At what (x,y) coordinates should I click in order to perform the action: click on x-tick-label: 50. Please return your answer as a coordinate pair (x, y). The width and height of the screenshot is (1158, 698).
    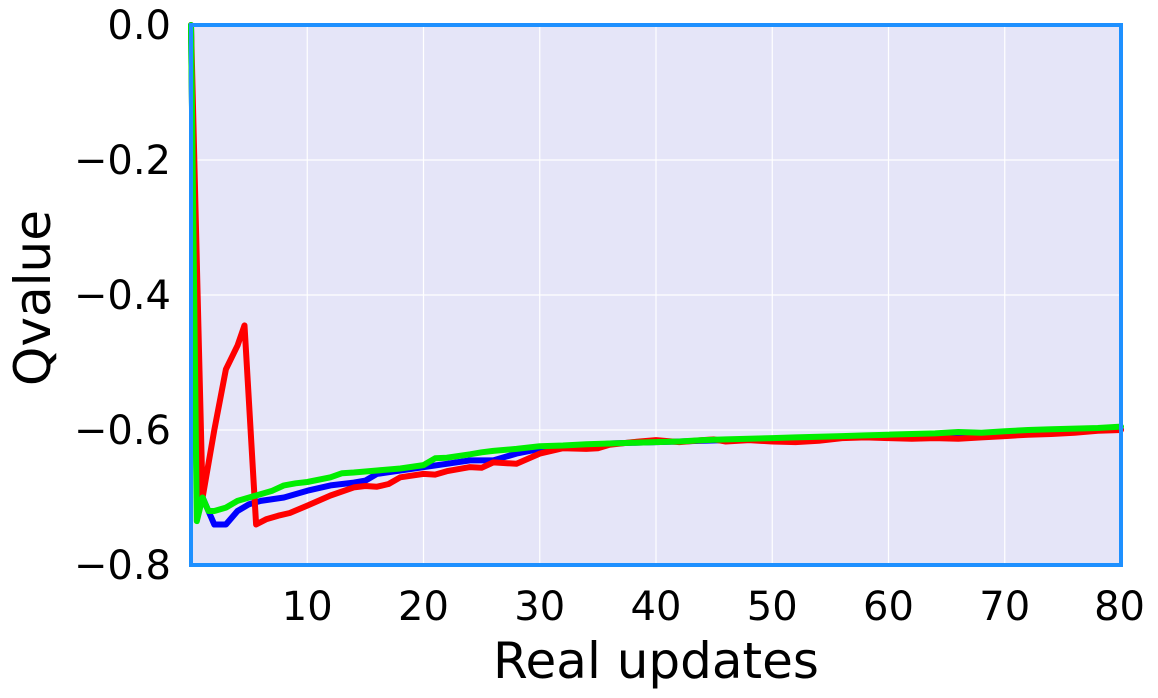
    Looking at the image, I should click on (772, 607).